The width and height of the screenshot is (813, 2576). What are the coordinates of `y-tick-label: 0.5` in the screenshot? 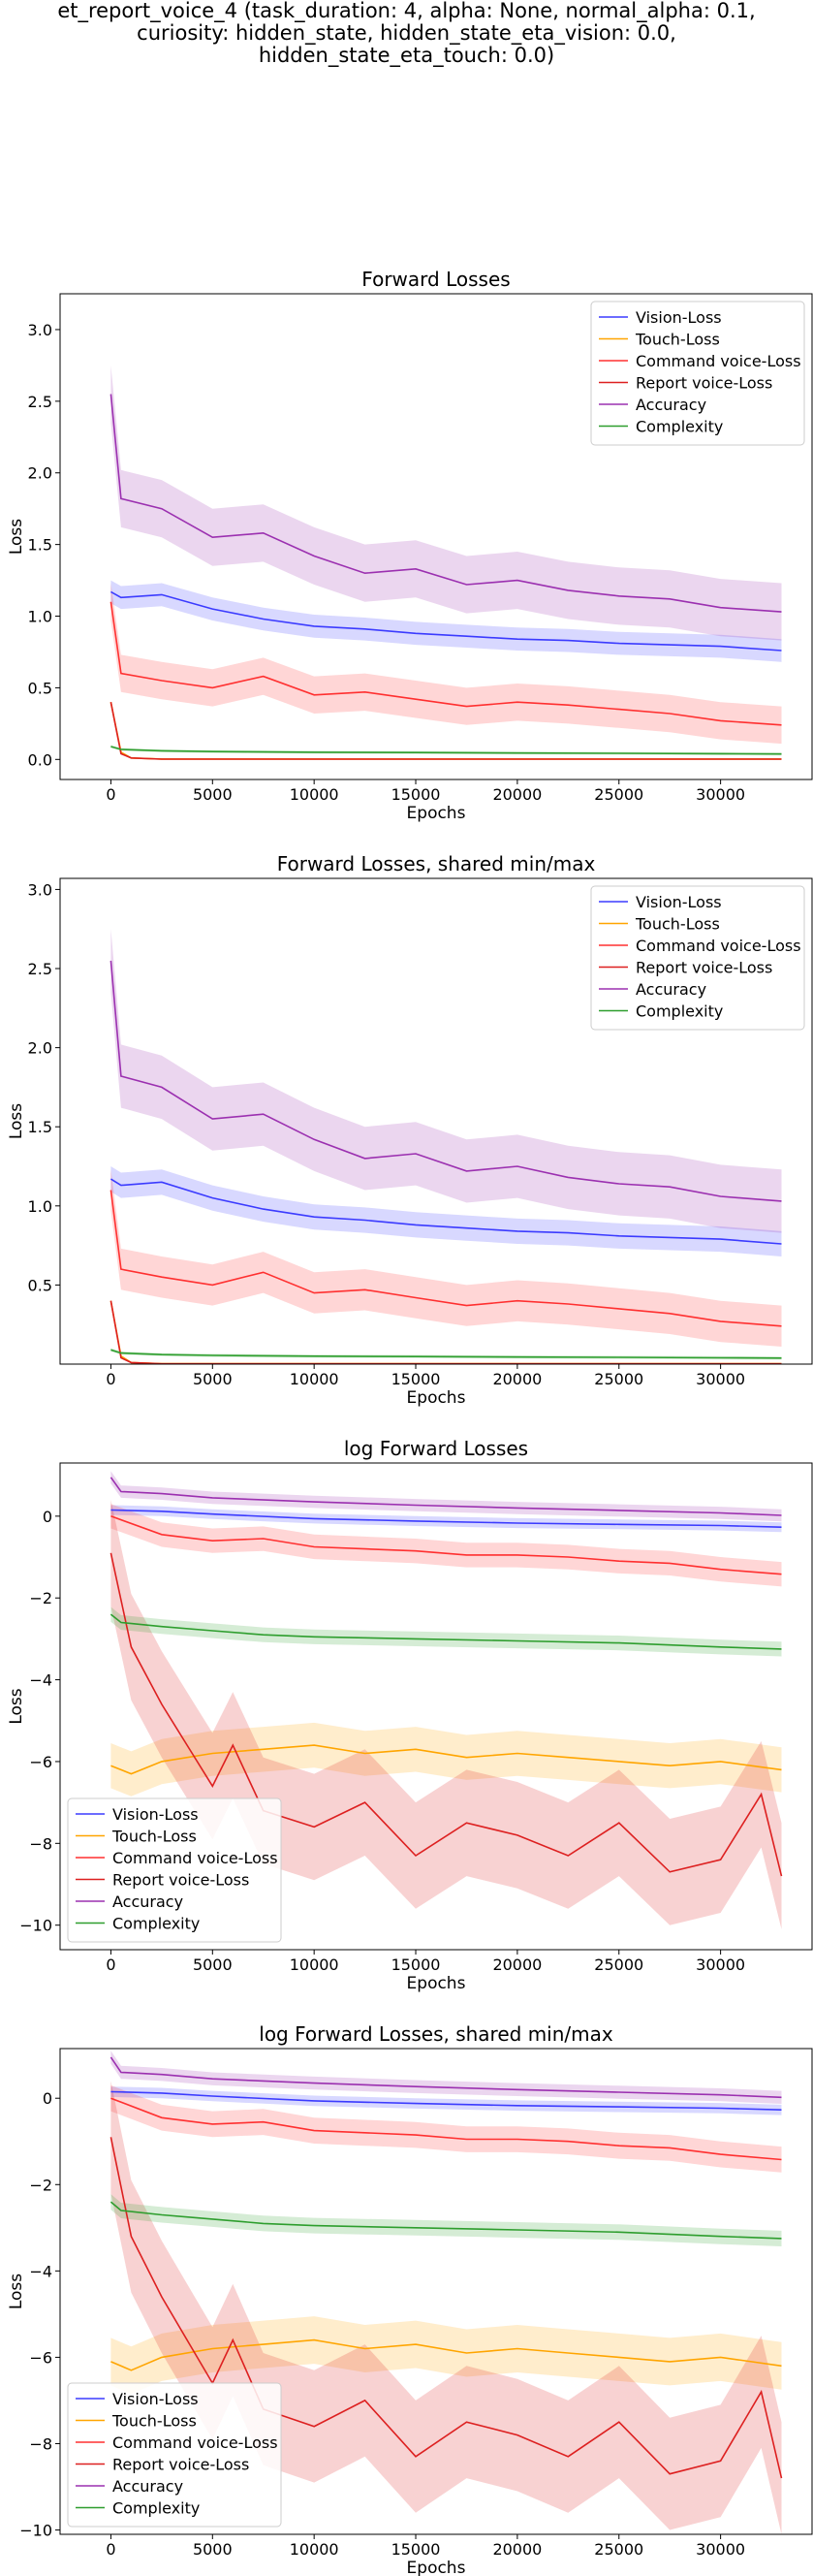 It's located at (40, 688).